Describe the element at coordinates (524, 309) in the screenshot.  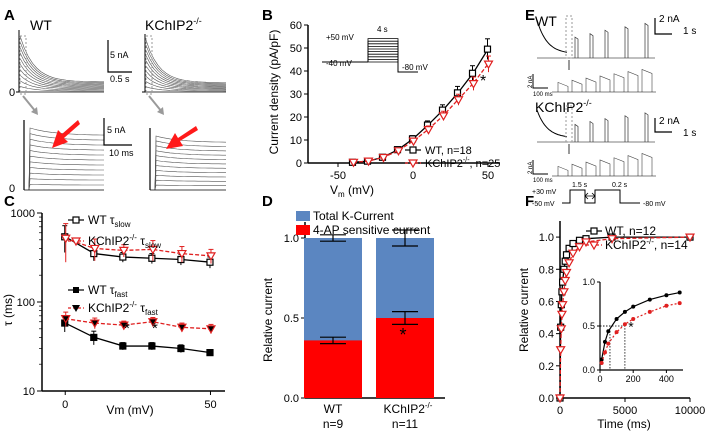
I see `panel-f-ylabel: Relative current` at that location.